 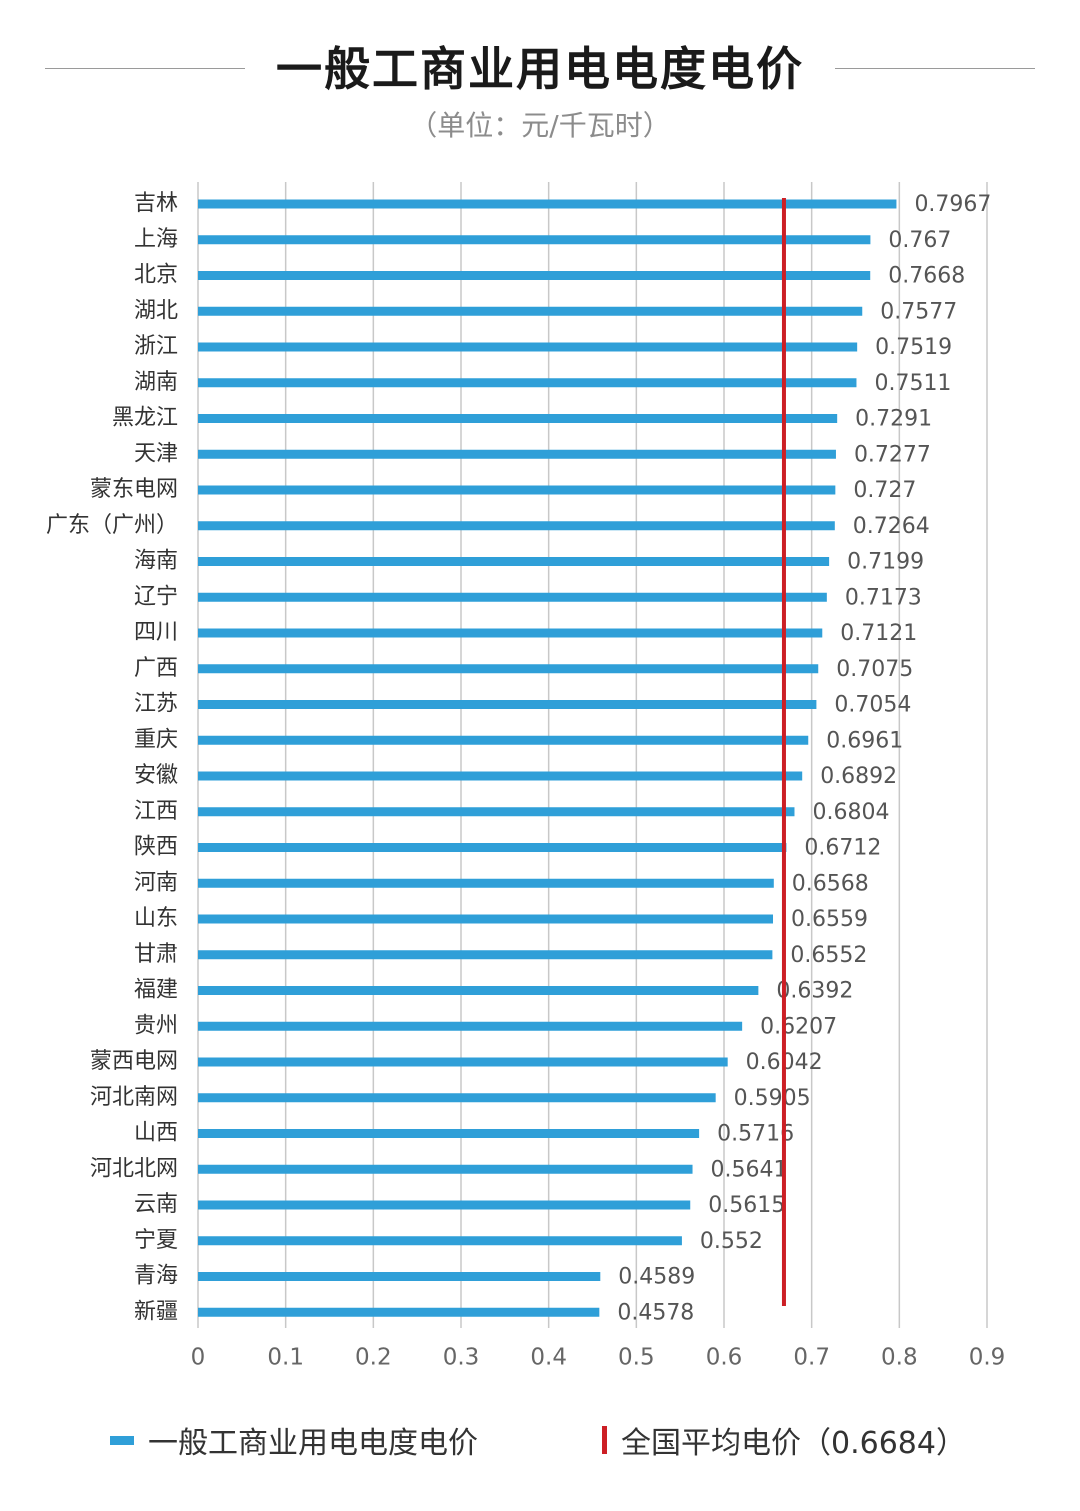 What do you see at coordinates (850, 812) in the screenshot?
I see `value-label-17: 0.6804` at bounding box center [850, 812].